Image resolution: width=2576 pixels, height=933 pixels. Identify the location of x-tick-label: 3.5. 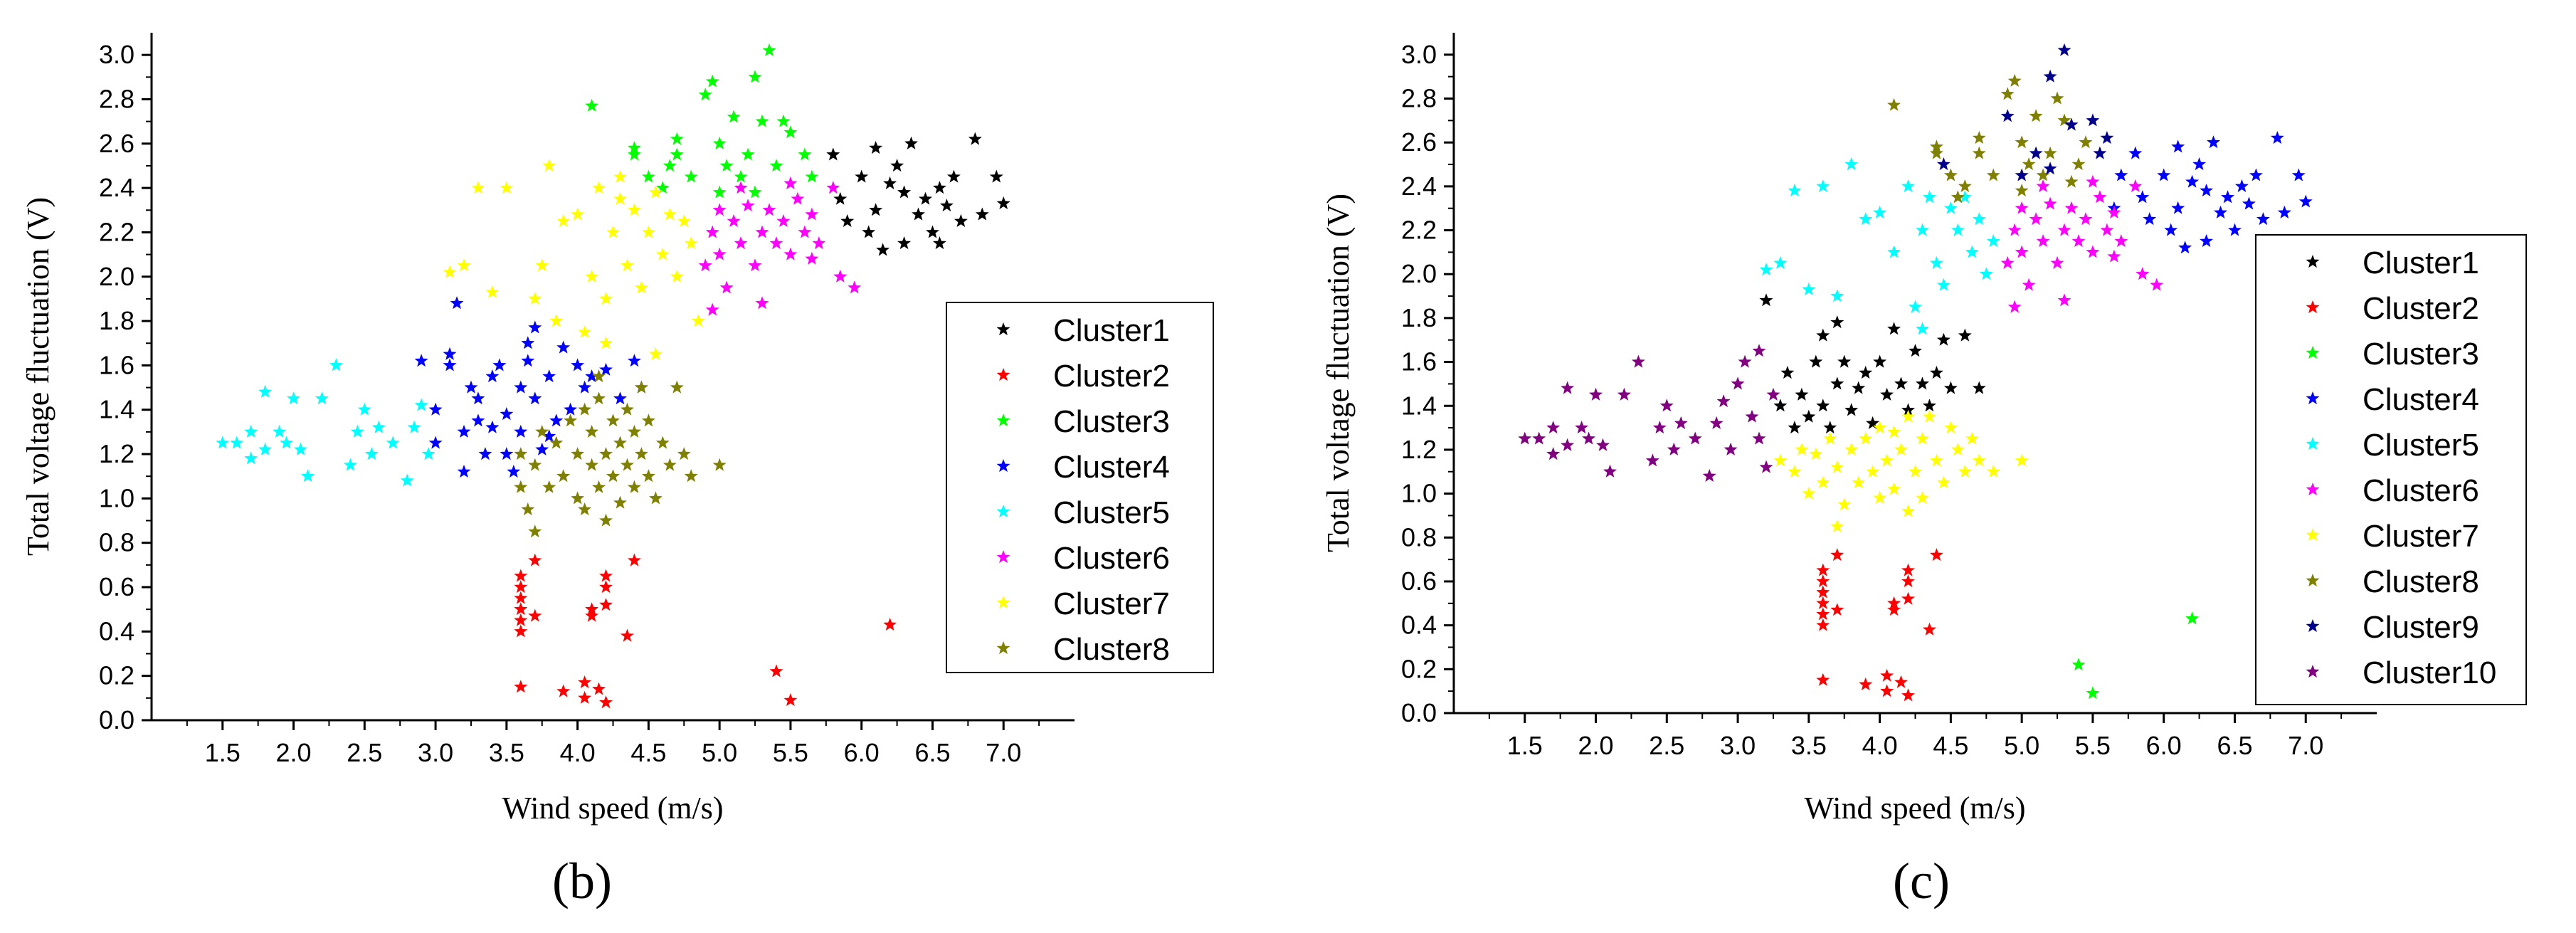
(1809, 746).